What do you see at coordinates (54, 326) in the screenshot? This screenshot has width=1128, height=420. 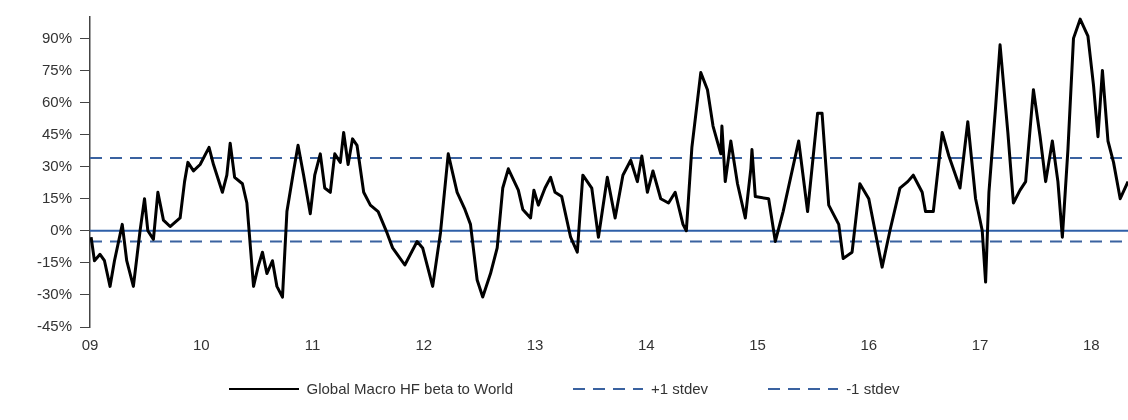 I see `y-tick-label: -45%` at bounding box center [54, 326].